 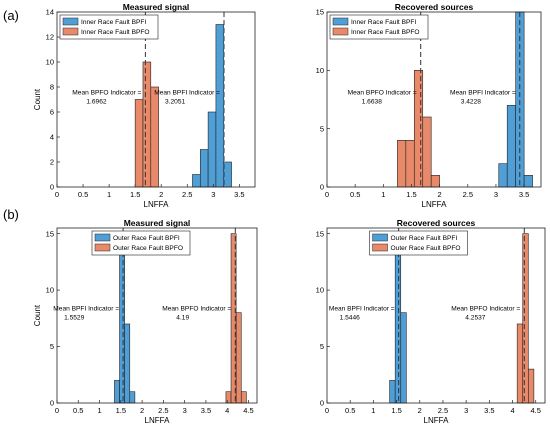 I want to click on y-tick-label: 8, so click(x=52, y=87).